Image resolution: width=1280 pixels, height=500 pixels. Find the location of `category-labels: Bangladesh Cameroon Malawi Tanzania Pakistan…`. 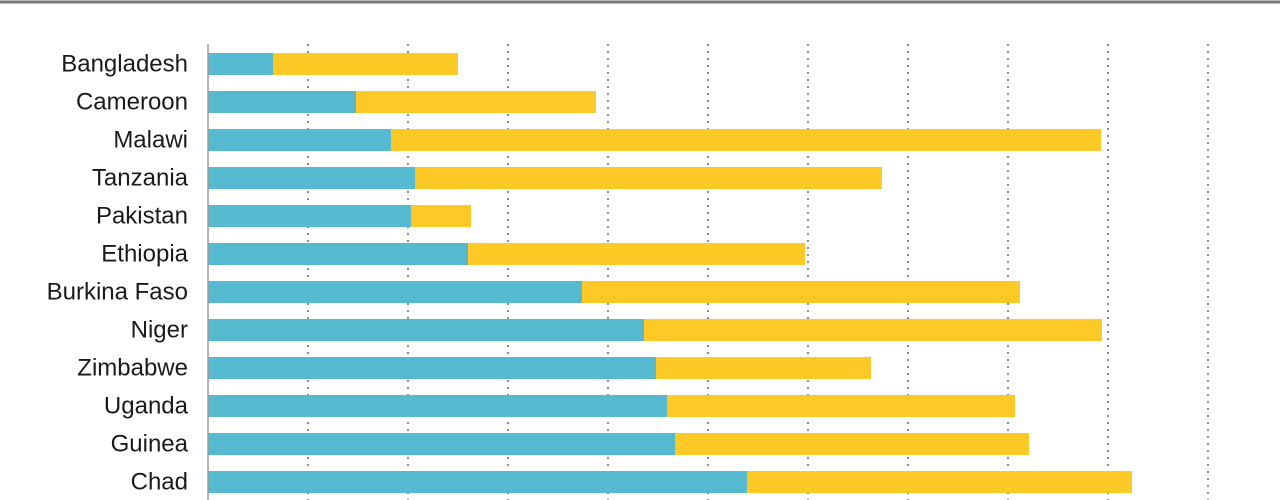

category-labels: Bangladesh Cameroon Malawi Tanzania Pakistan… is located at coordinates (118, 273).